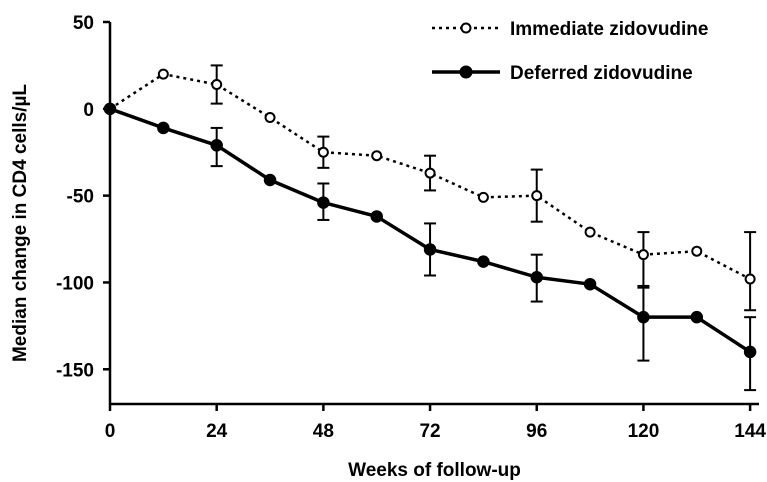 Image resolution: width=767 pixels, height=482 pixels. Describe the element at coordinates (110, 431) in the screenshot. I see `x-tick-label: 0` at that location.